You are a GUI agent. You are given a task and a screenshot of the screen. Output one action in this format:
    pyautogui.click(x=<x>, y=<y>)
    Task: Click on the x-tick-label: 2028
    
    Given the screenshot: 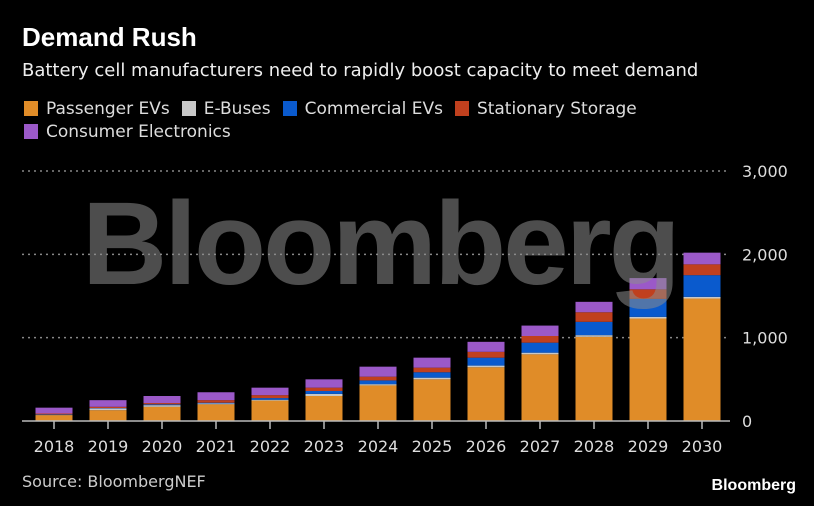 What is the action you would take?
    pyautogui.click(x=594, y=446)
    